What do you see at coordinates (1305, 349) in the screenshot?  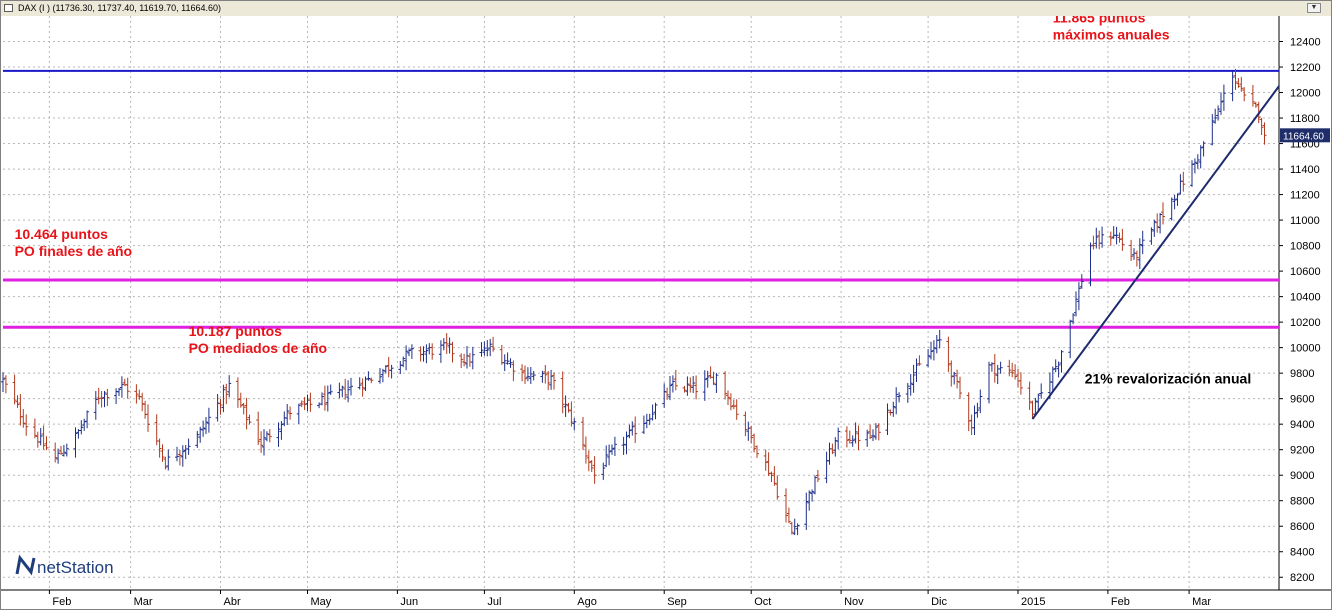 I see `y-tick-label: 10000` at bounding box center [1305, 349].